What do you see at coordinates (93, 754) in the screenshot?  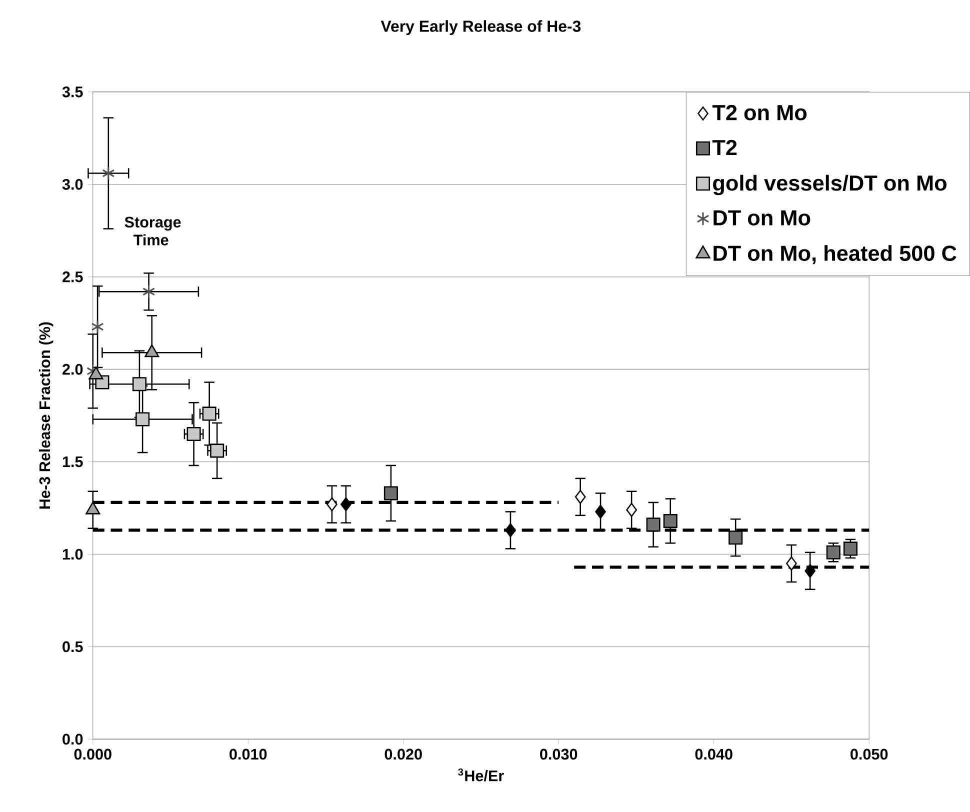 I see `x-tick-label: 0.000` at bounding box center [93, 754].